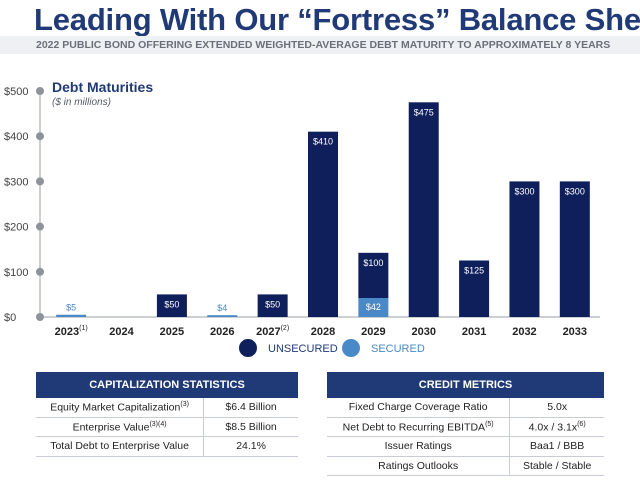  Describe the element at coordinates (285, 328) in the screenshot. I see `x-tick-superscript: (2)` at that location.